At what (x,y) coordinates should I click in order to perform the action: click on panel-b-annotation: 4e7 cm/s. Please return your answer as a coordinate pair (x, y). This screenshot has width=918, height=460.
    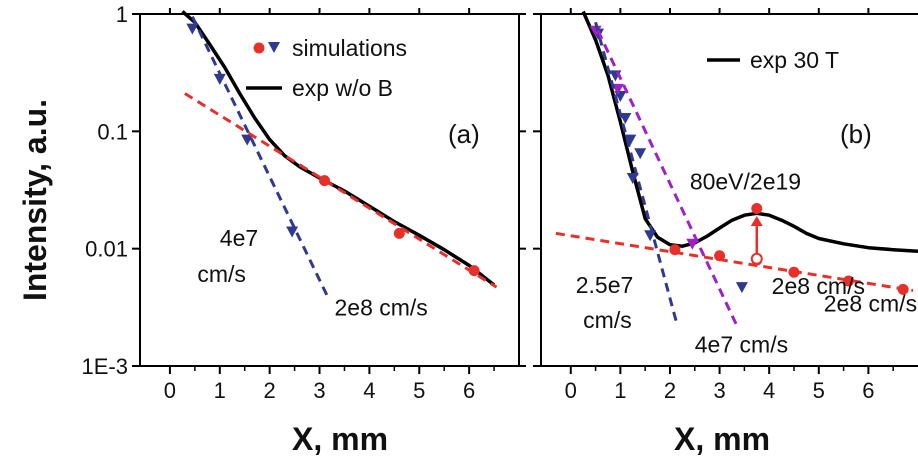
    Looking at the image, I should click on (741, 345).